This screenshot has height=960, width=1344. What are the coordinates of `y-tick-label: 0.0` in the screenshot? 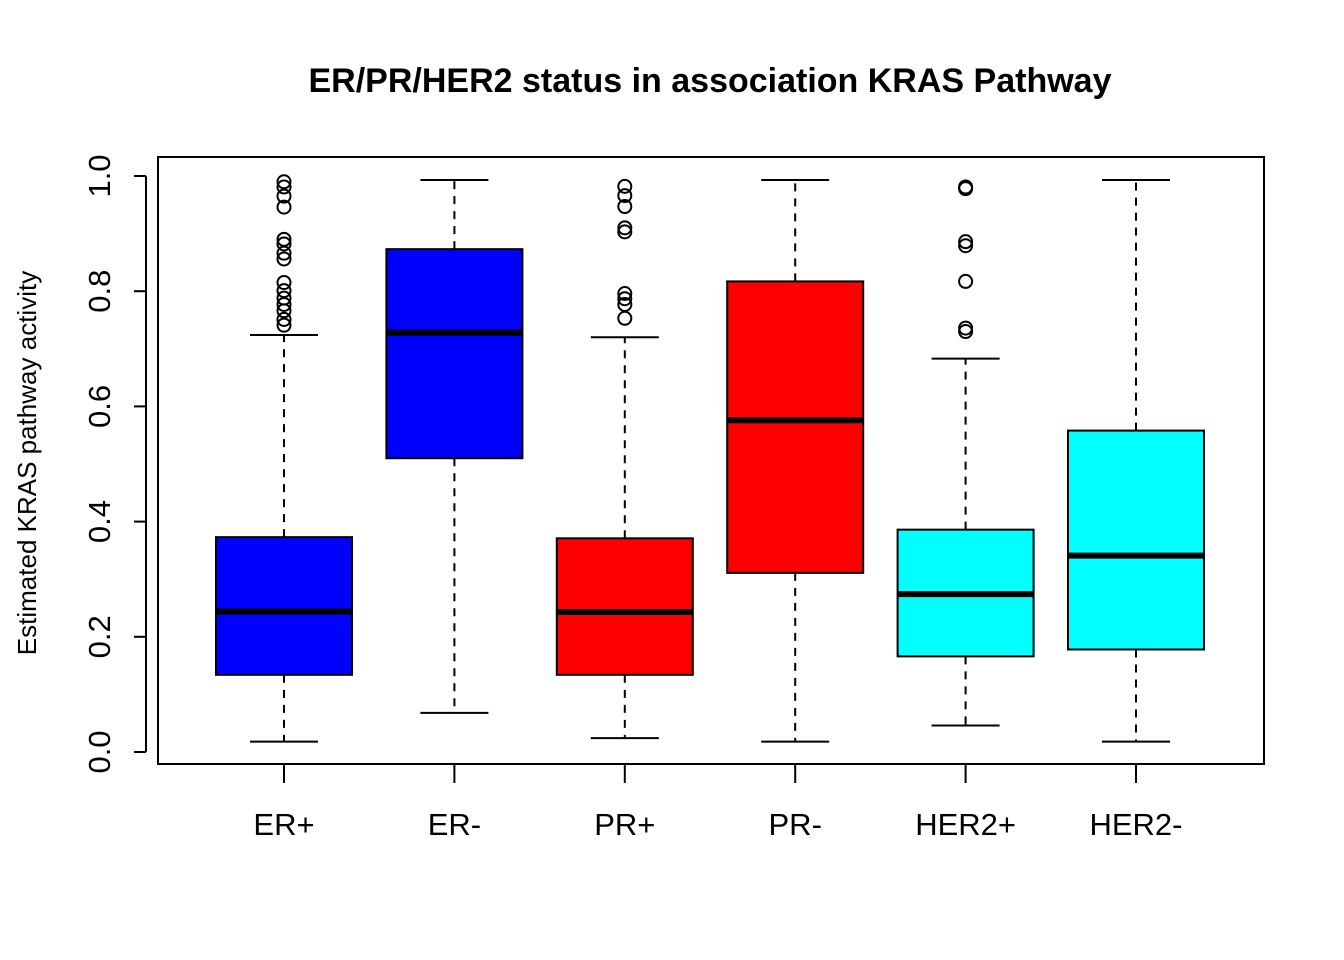 It's located at (99, 751).